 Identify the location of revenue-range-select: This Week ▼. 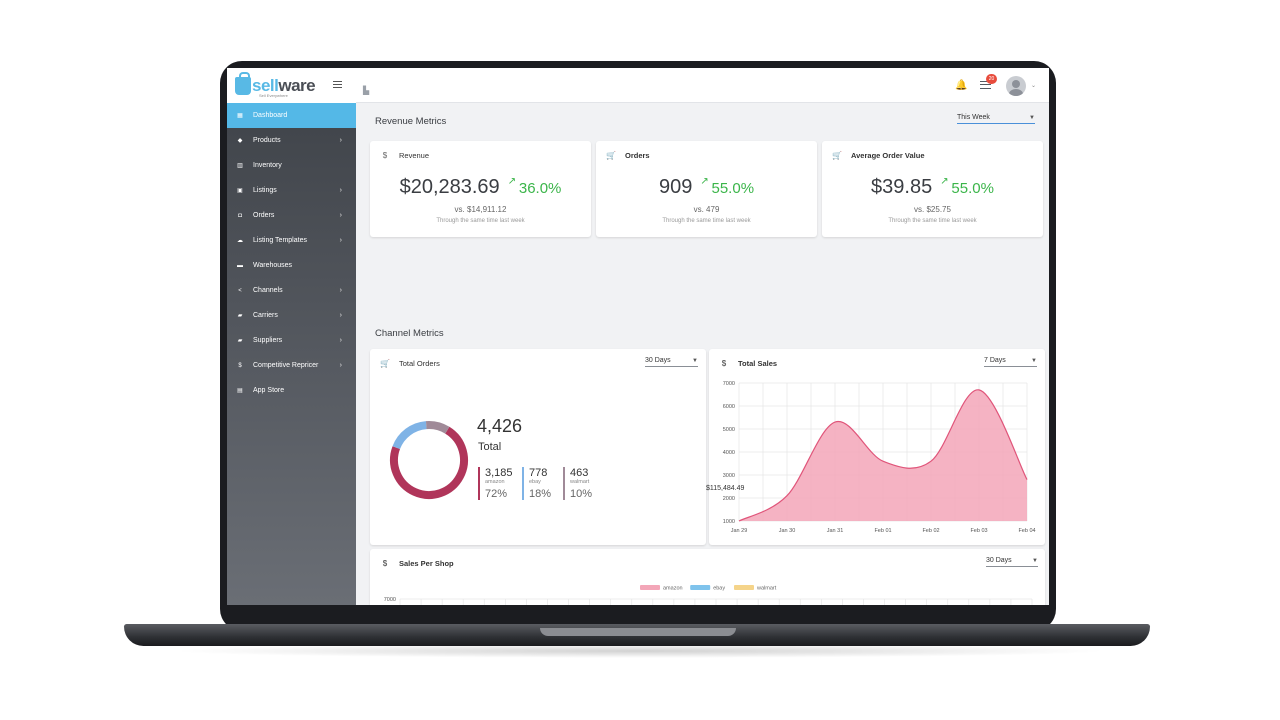
(996, 119).